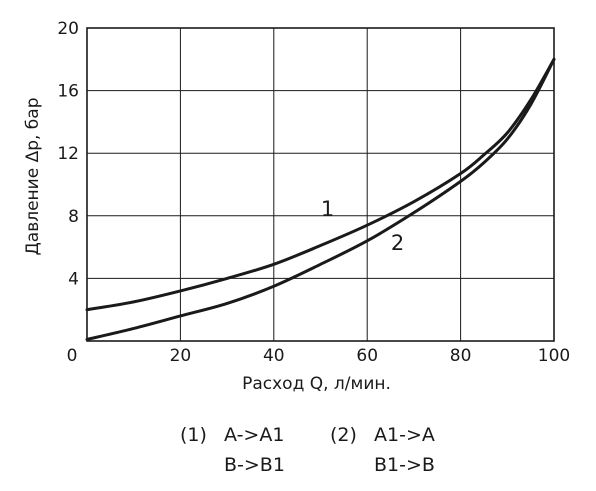  Describe the element at coordinates (327, 209) in the screenshot. I see `curve-label-1: 1` at that location.